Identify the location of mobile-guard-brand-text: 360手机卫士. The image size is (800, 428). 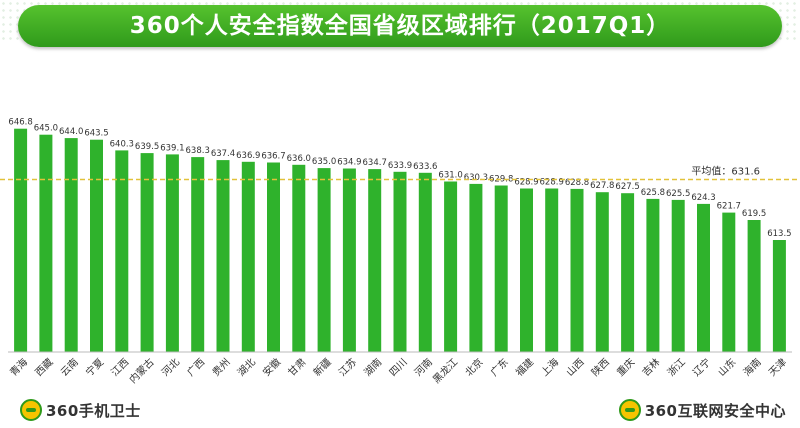
(93, 410).